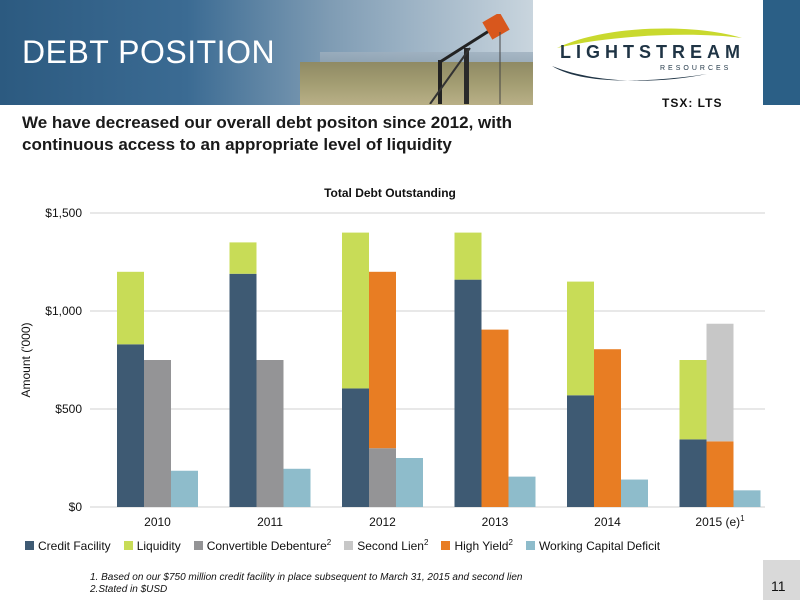 This screenshot has width=800, height=600. Describe the element at coordinates (580, 451) in the screenshot. I see `bar-credit-facility-2014` at that location.